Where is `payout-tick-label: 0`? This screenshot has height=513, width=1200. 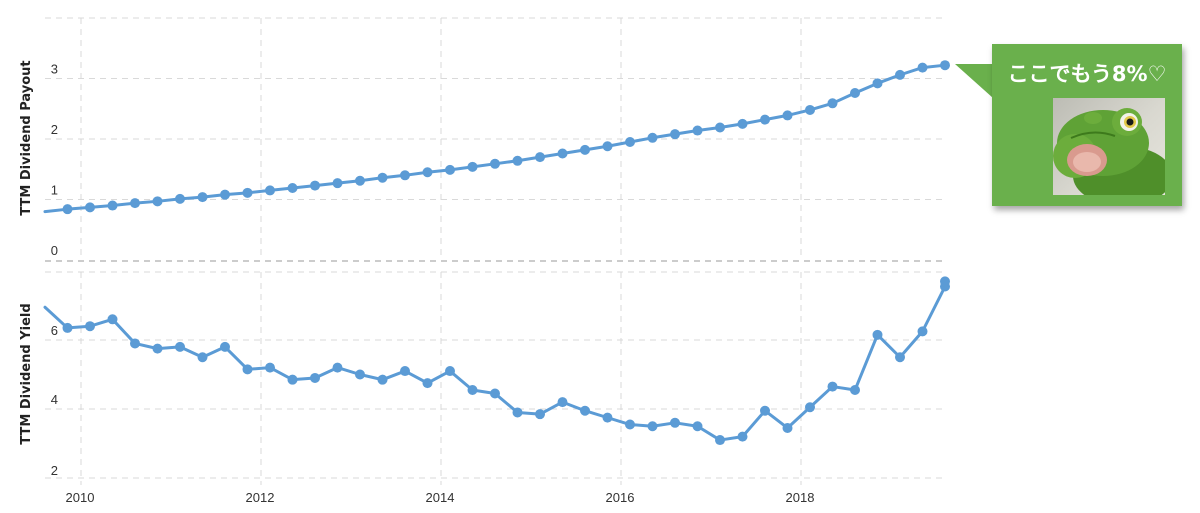 payout-tick-label: 0 is located at coordinates (54, 250).